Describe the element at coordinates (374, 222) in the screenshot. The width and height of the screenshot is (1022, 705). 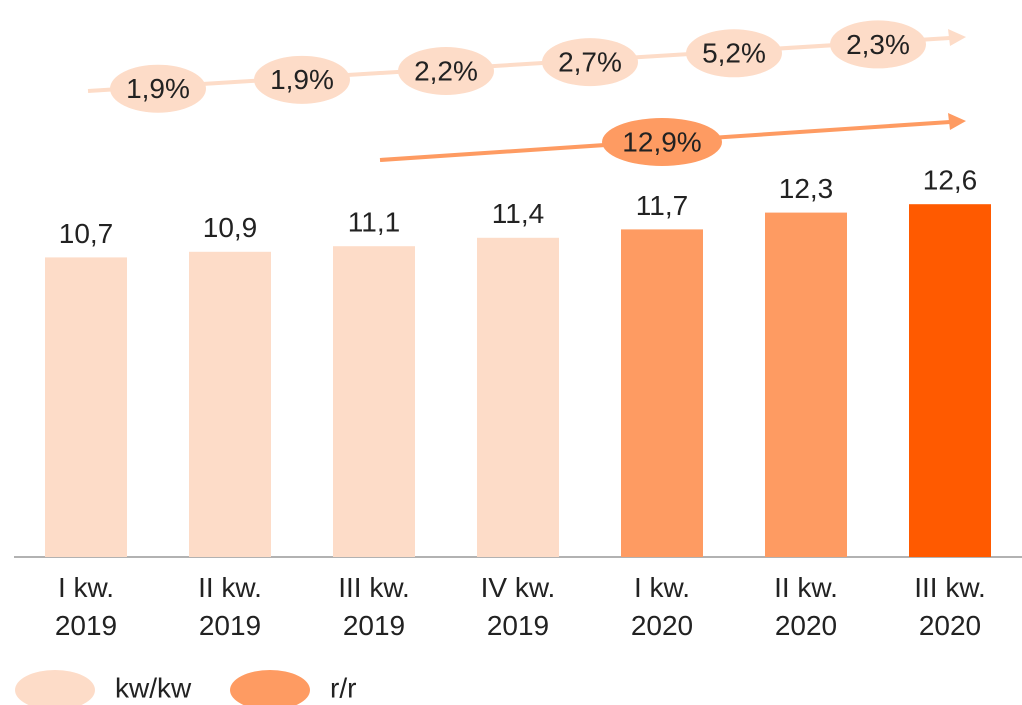
I see `value-label: 11,1` at that location.